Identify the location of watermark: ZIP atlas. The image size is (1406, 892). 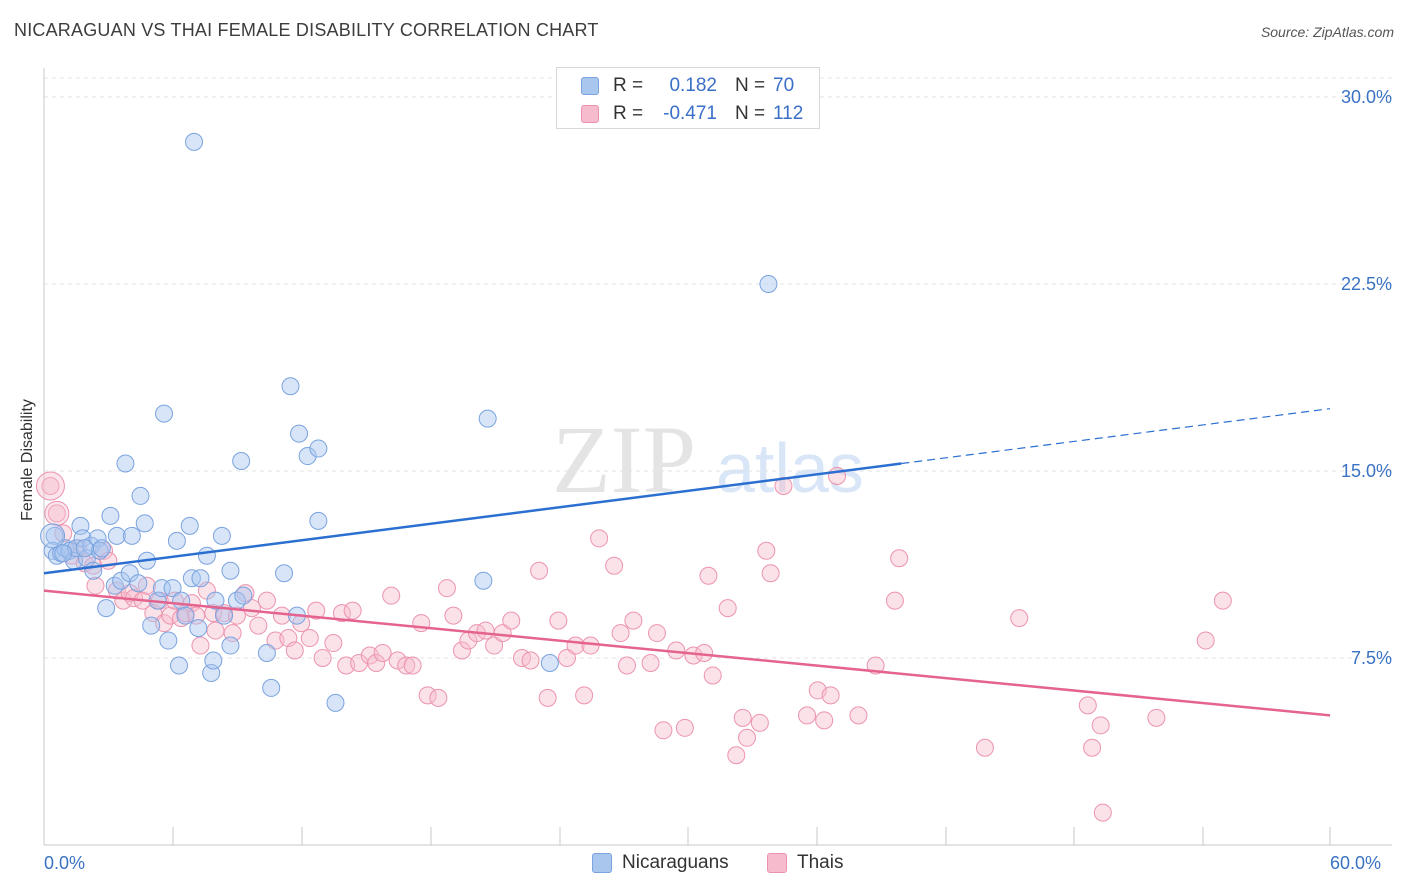
(708, 459).